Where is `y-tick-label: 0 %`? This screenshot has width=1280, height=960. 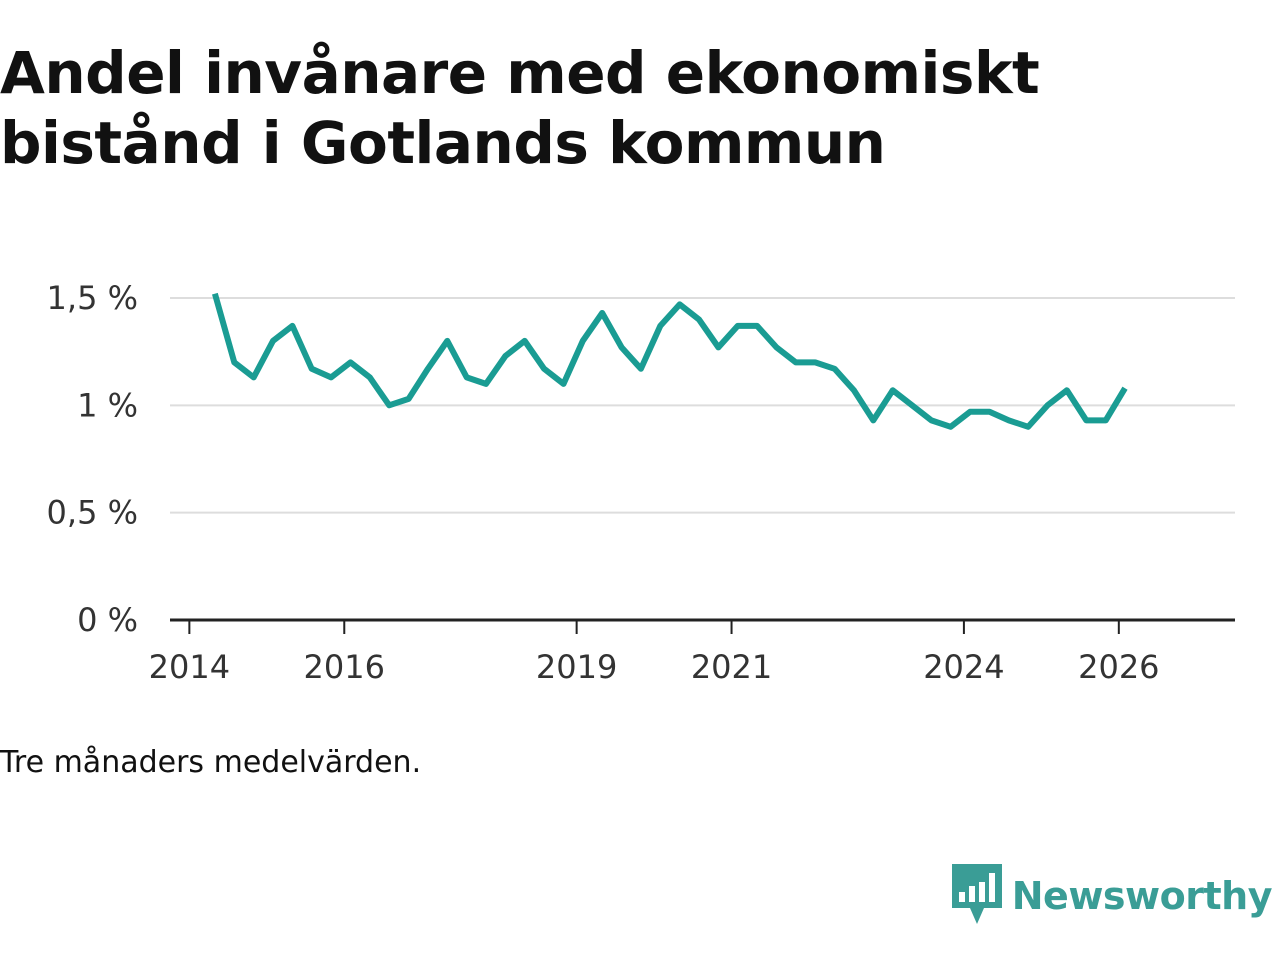 y-tick-label: 0 % is located at coordinates (107, 620).